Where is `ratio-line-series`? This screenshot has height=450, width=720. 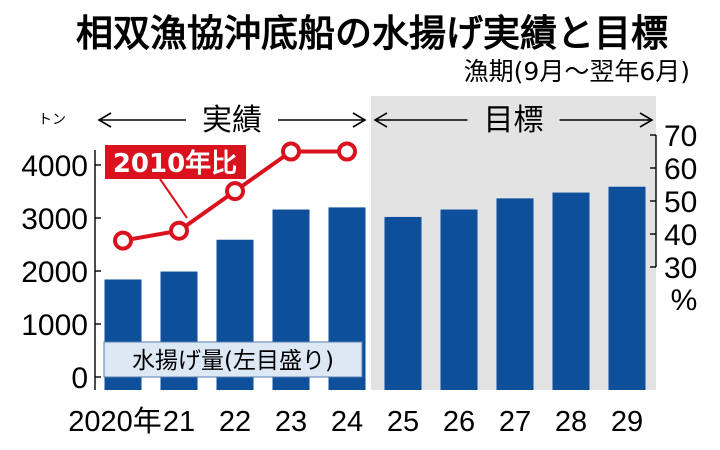 ratio-line-series is located at coordinates (235, 196).